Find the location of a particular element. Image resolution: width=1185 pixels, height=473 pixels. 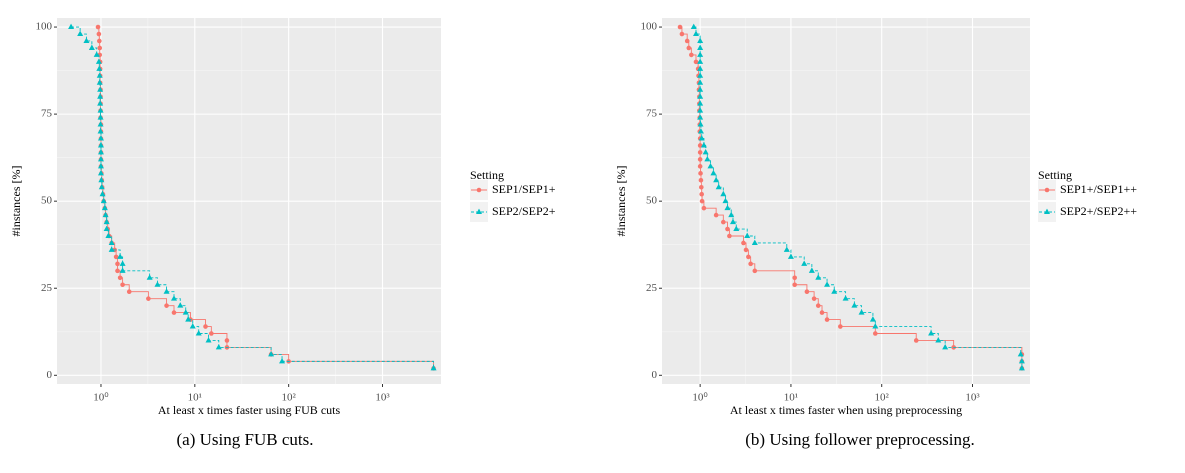

legend-label: SEP2+/SEP2++ is located at coordinates (1098, 211).